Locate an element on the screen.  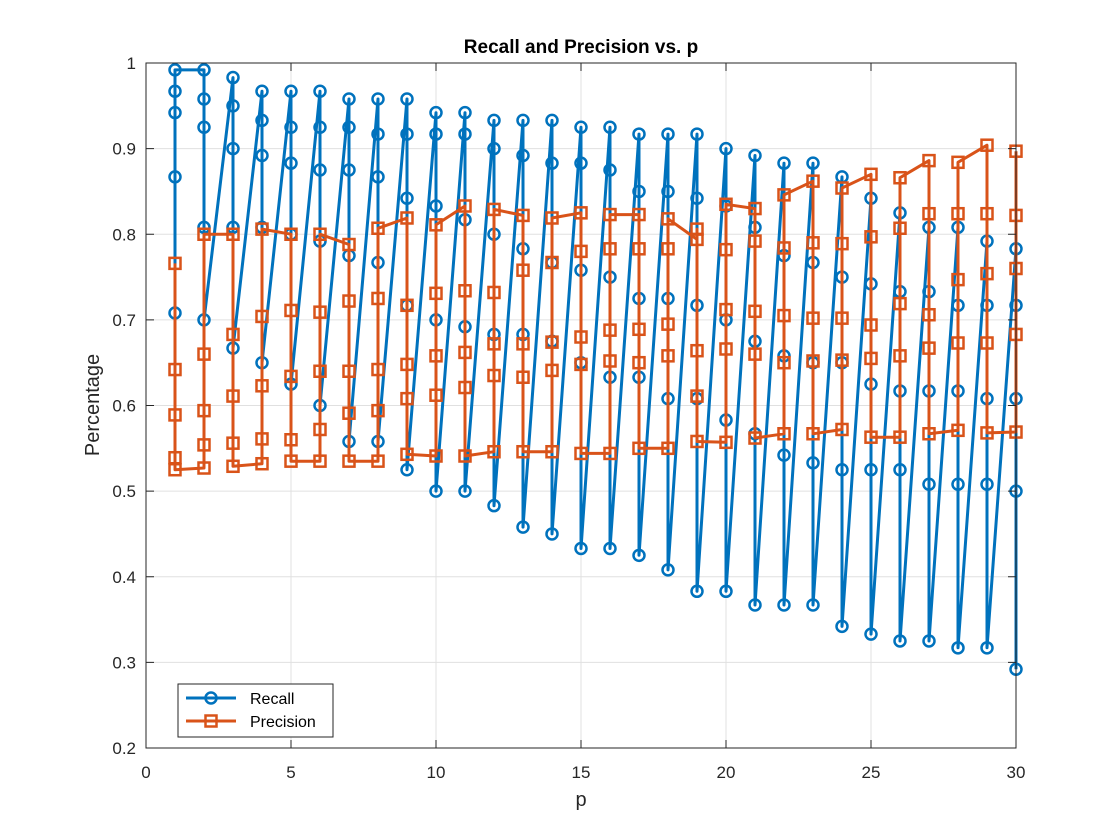
y-tick-label: 0.7 is located at coordinates (124, 320).